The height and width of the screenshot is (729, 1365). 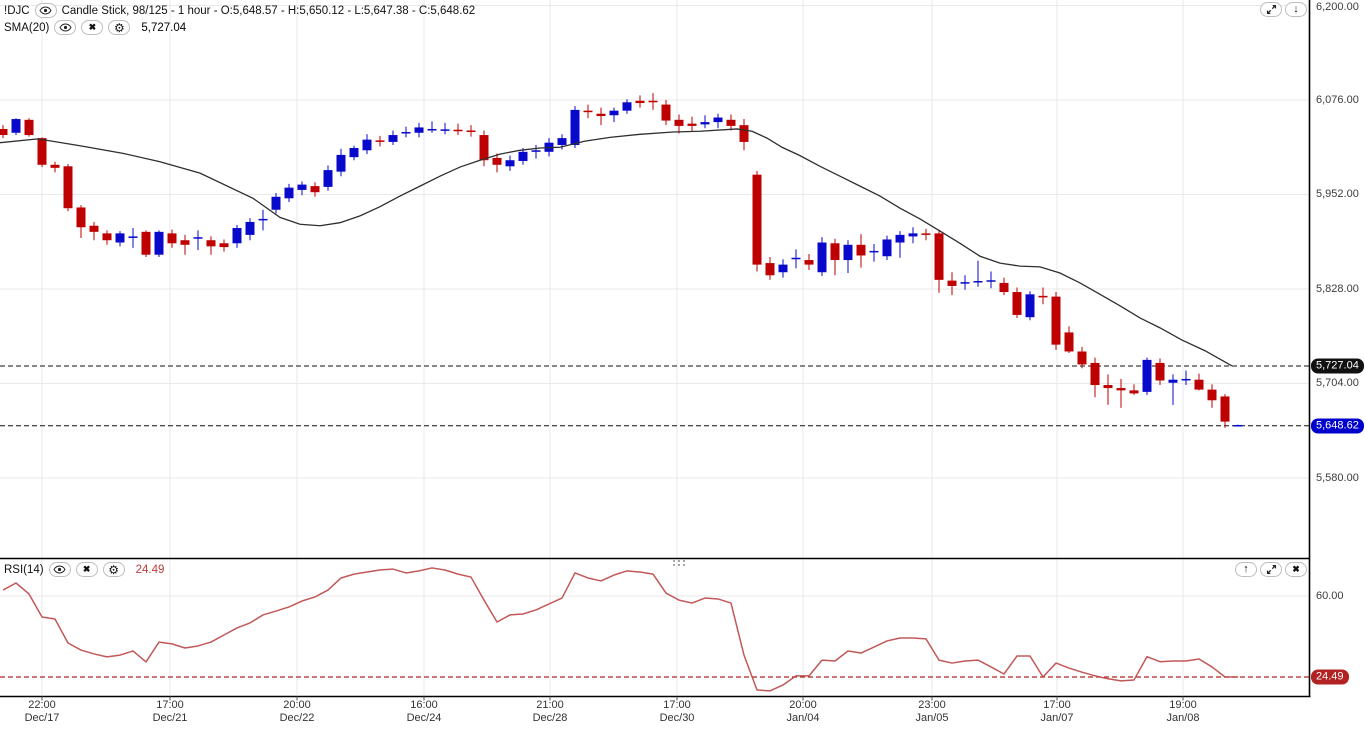 I want to click on rsi-label: RSI(14), so click(x=24, y=569).